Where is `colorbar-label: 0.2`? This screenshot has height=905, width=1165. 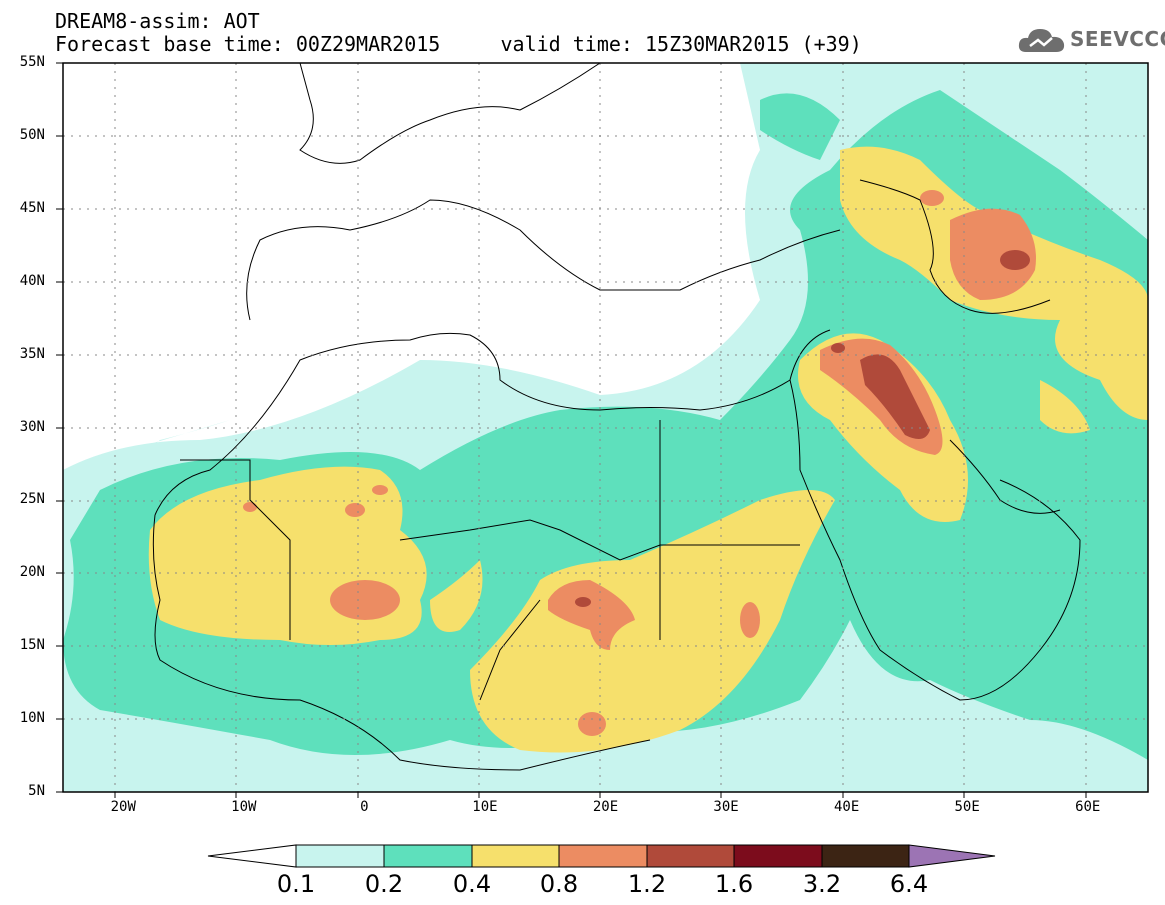
colorbar-label: 0.2 is located at coordinates (384, 884).